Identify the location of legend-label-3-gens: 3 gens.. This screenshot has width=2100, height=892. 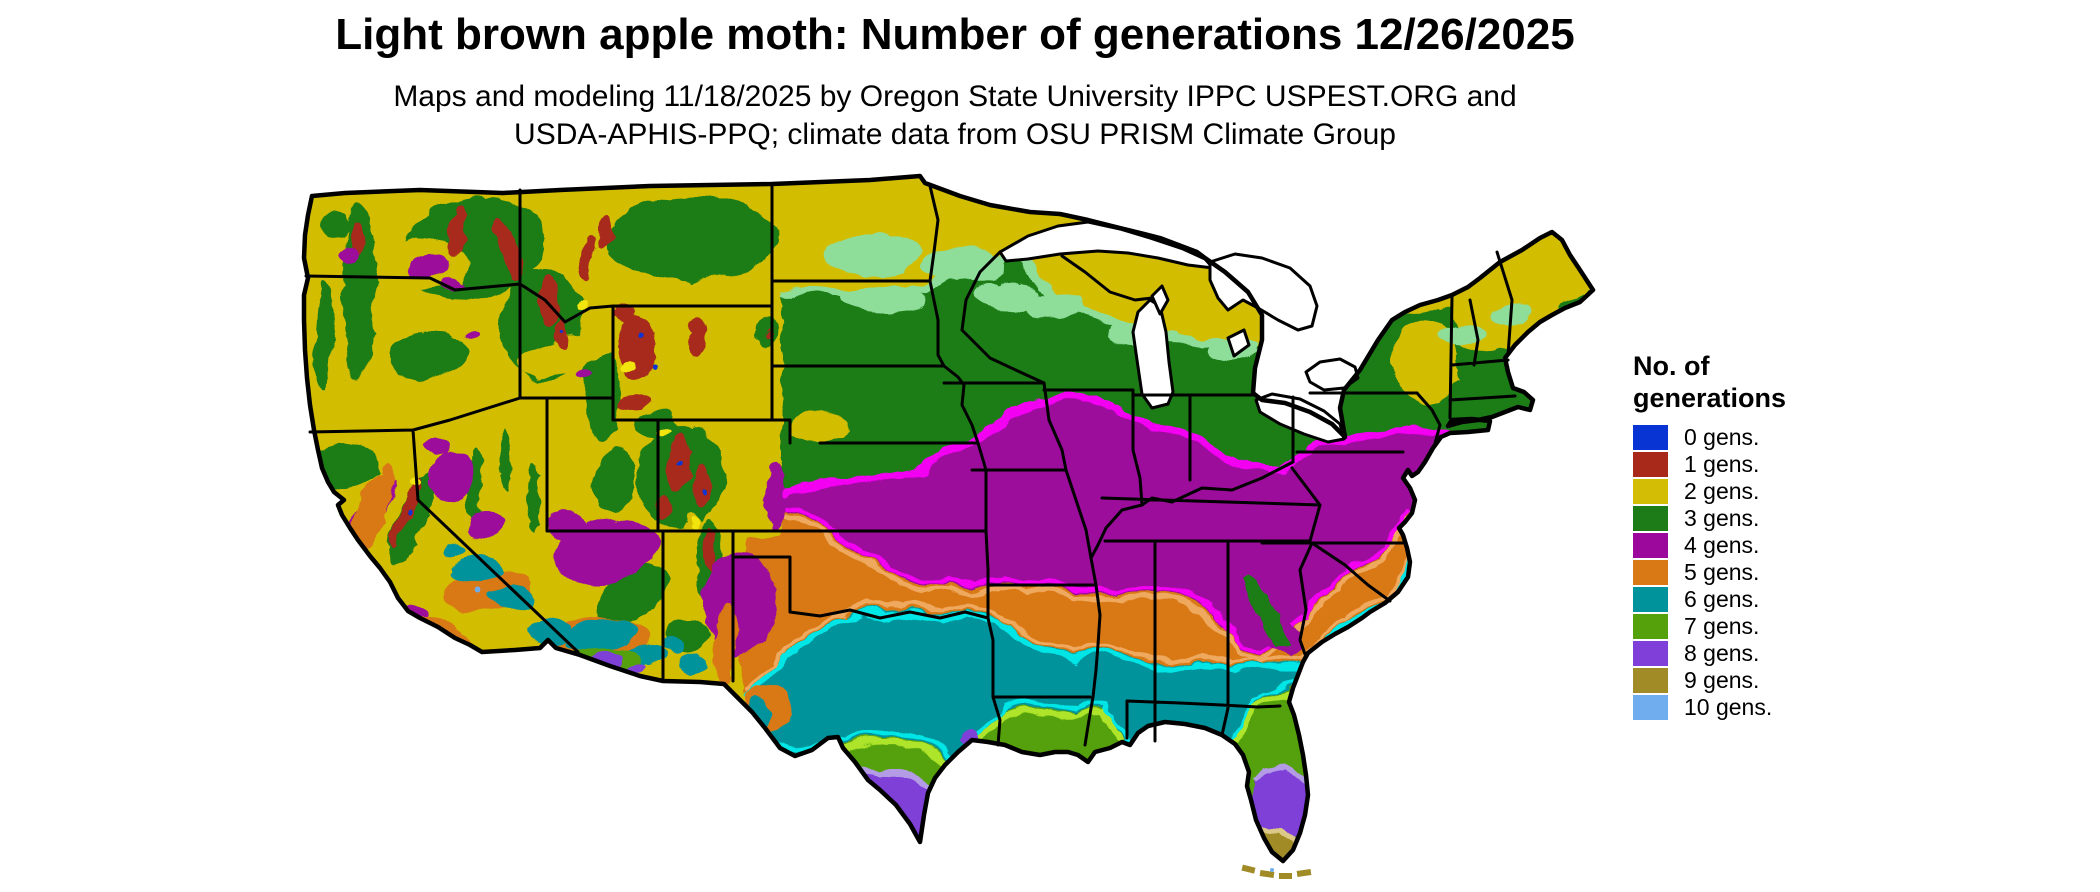
(1722, 517).